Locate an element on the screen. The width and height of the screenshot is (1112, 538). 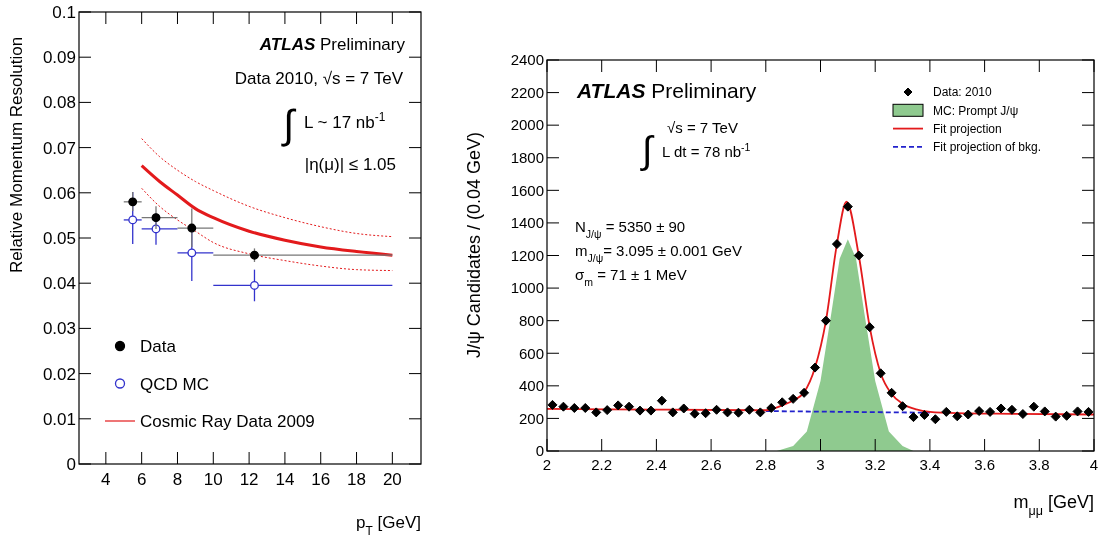
line-series is located at coordinates (267, 229).